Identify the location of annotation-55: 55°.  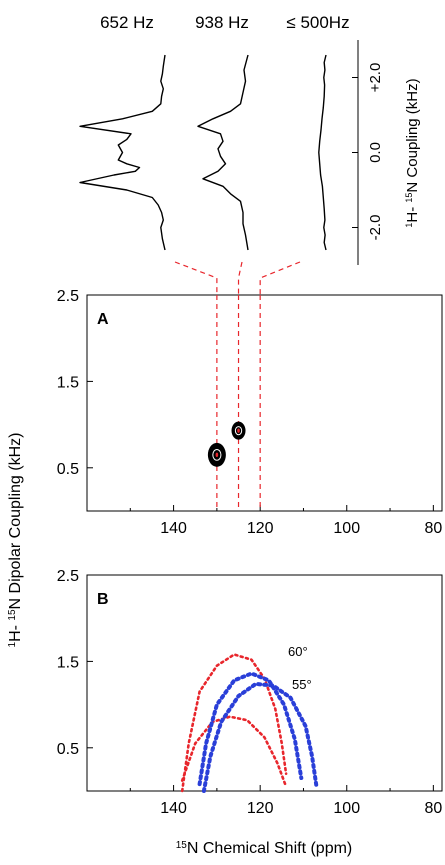
(302, 684).